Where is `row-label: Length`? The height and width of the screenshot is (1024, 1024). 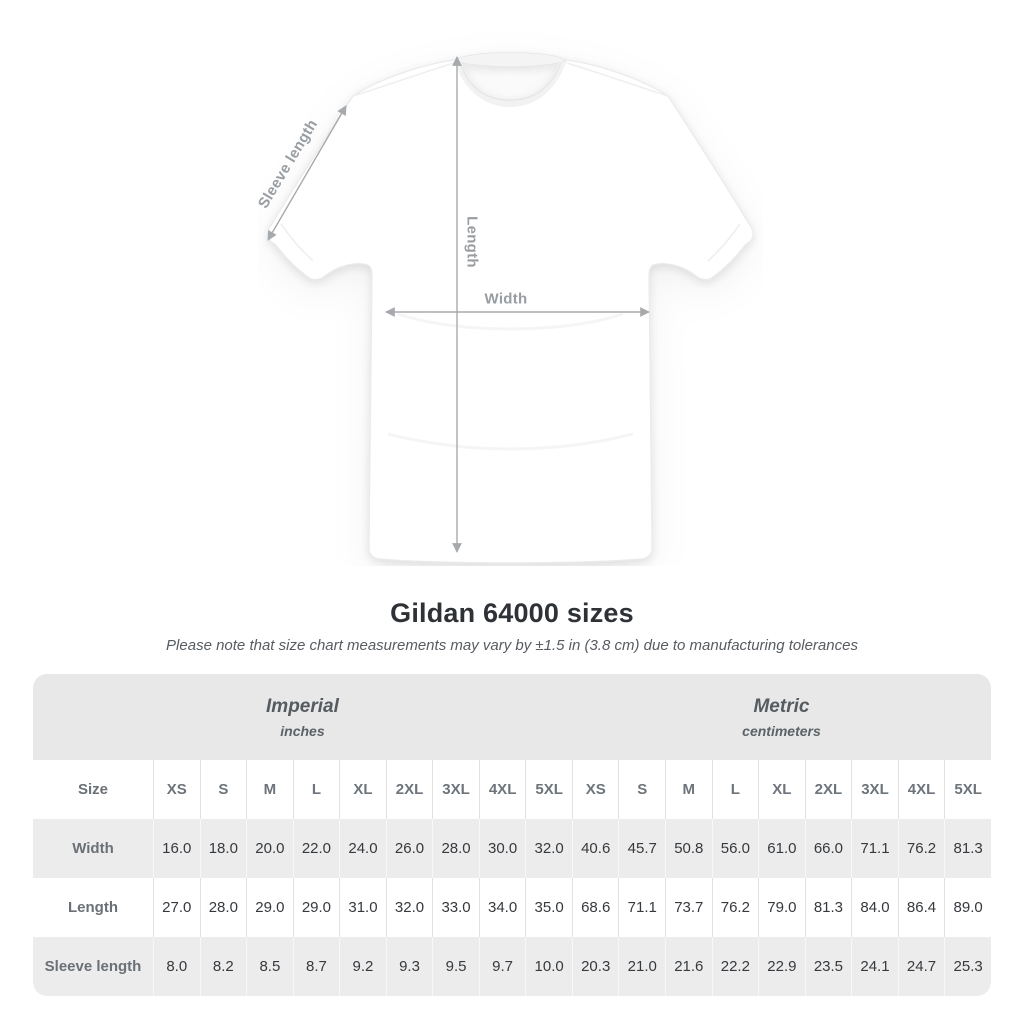
row-label: Length is located at coordinates (93, 907).